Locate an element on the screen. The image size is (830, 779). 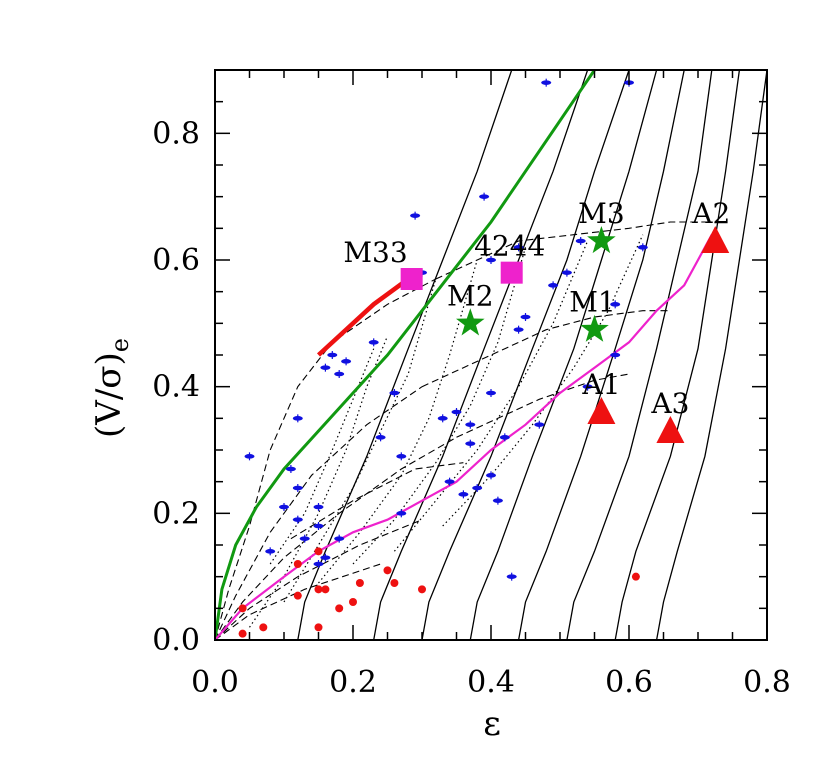
galaxy-label-m3: M3 is located at coordinates (601, 213).